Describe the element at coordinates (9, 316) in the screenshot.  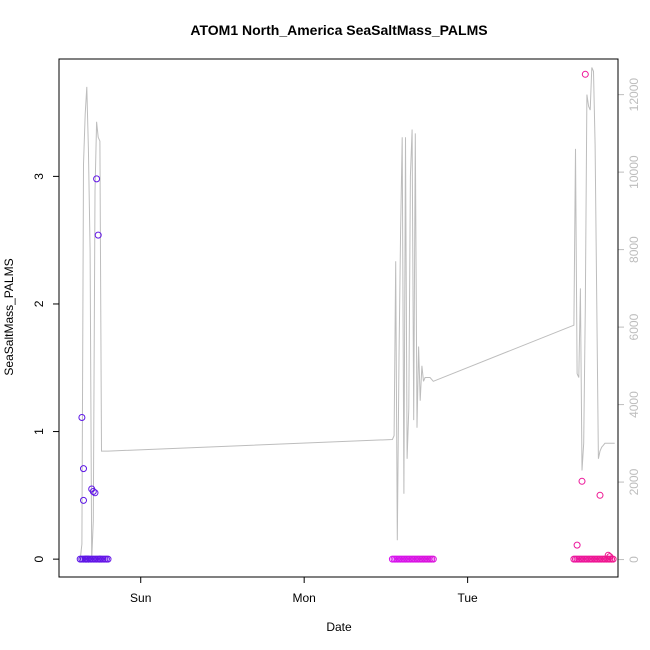
I see `y-axis-label: SeaSaltMass_PALMS` at that location.